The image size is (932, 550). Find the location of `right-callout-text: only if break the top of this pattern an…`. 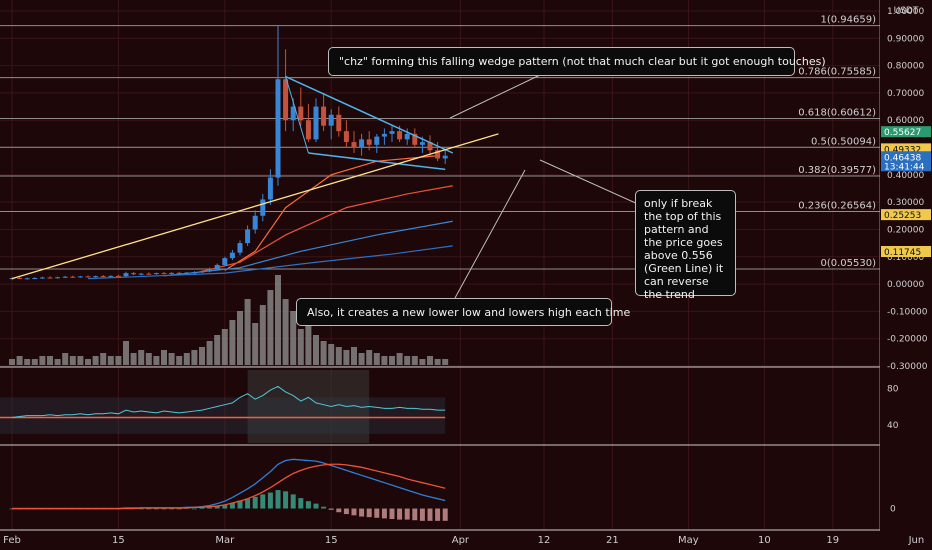

right-callout-text: only if break the top of this pattern an… is located at coordinates (684, 249).